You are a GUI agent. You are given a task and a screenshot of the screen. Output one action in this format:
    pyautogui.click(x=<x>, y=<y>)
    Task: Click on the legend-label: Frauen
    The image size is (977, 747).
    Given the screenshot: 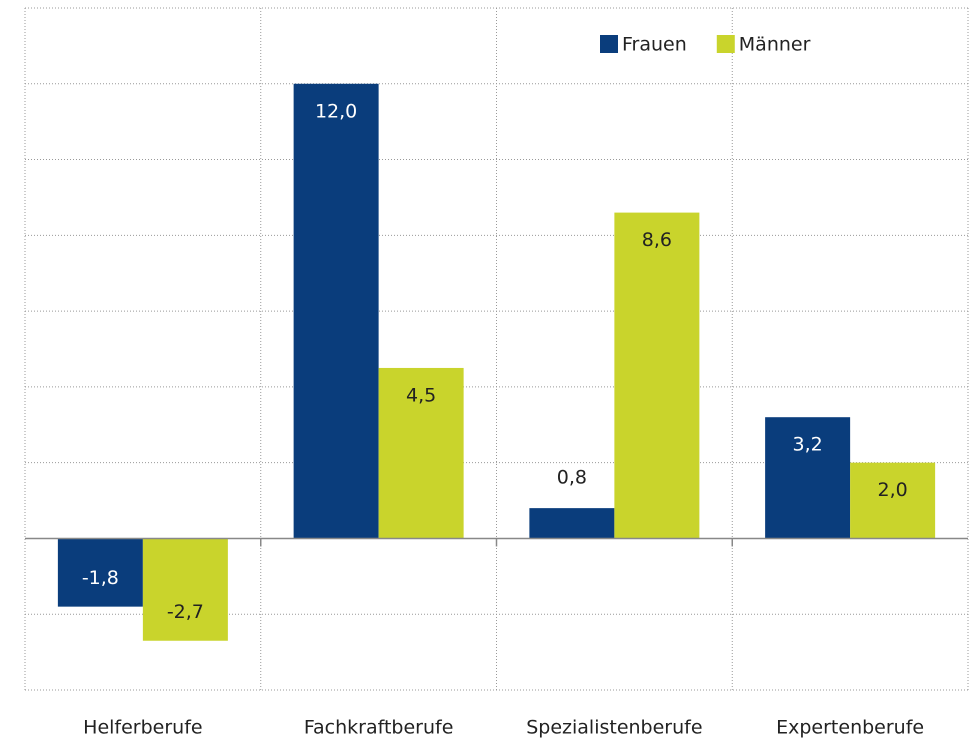 What is the action you would take?
    pyautogui.click(x=654, y=45)
    